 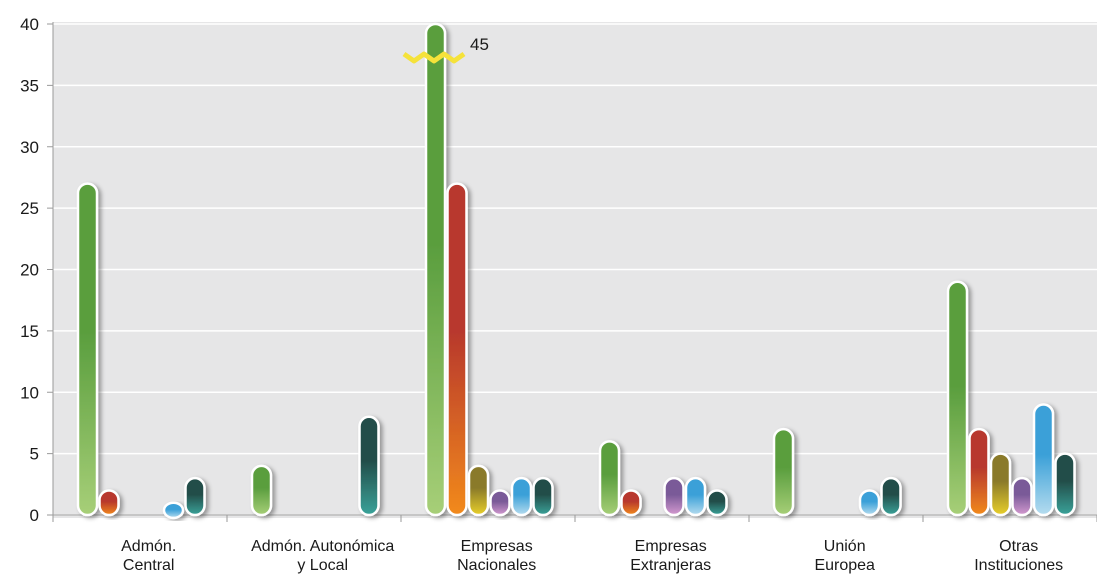 What do you see at coordinates (496, 556) in the screenshot?
I see `x-tick-label: Empresas Nacionales` at bounding box center [496, 556].